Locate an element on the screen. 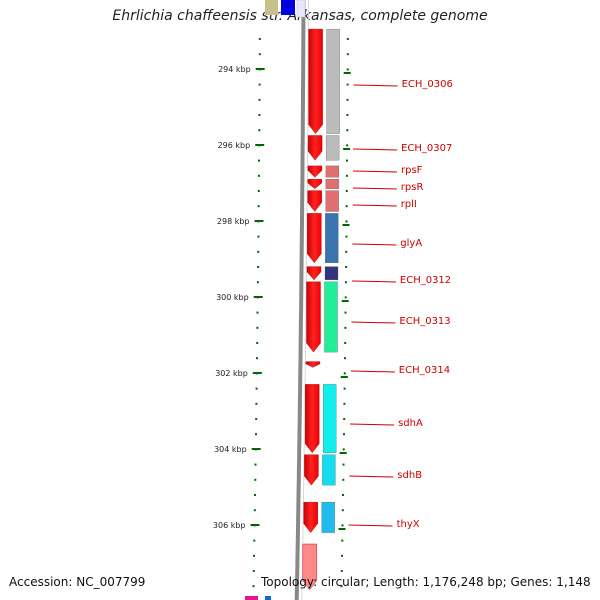  bottom-magenta-feature is located at coordinates (251, 598).